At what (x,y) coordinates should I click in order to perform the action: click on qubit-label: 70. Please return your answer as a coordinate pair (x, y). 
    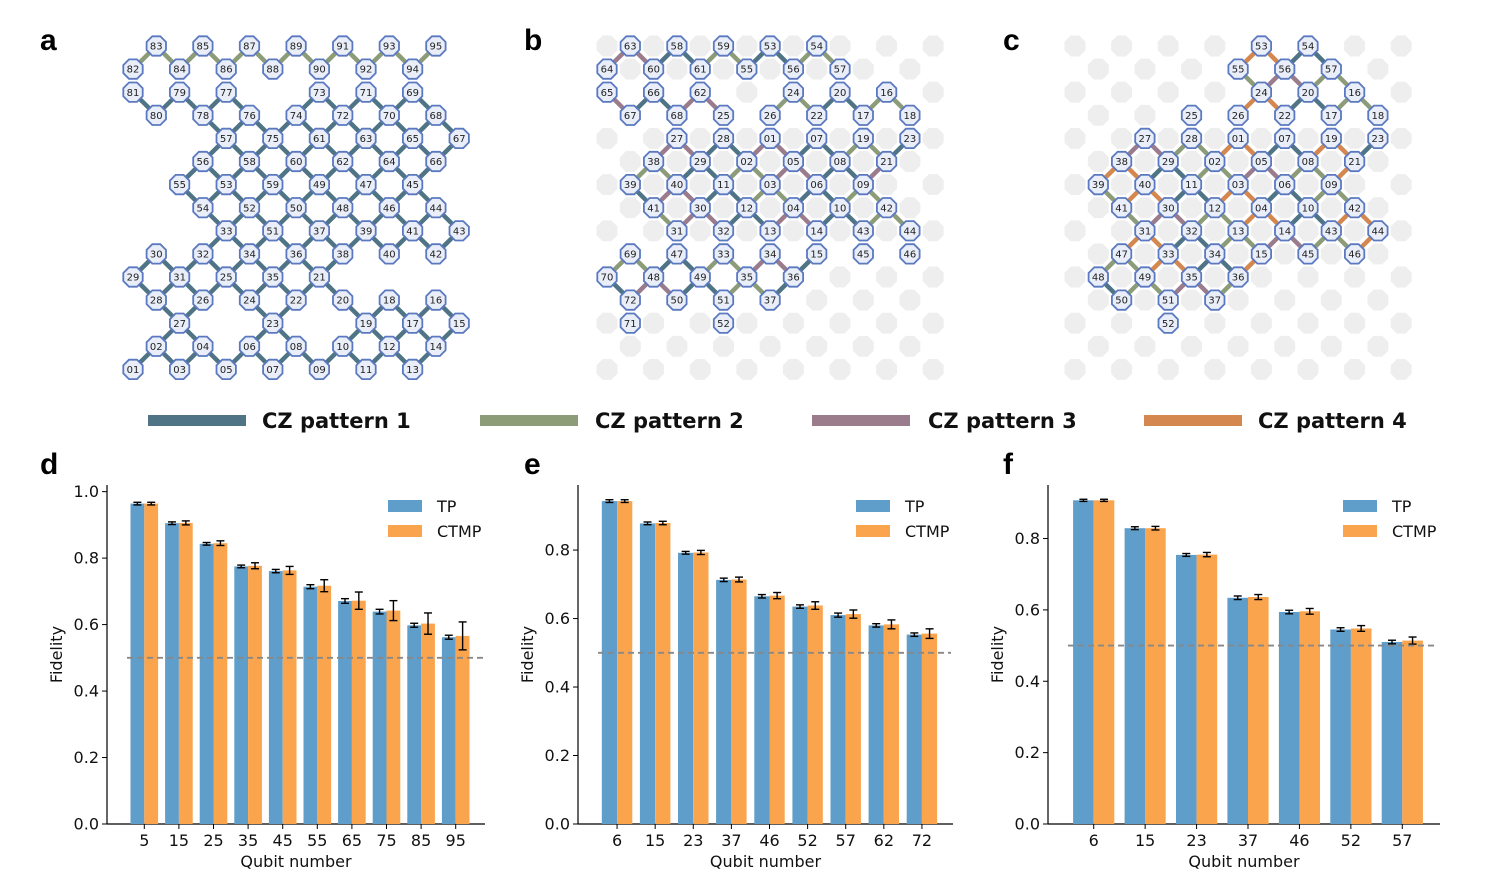
    Looking at the image, I should click on (607, 278).